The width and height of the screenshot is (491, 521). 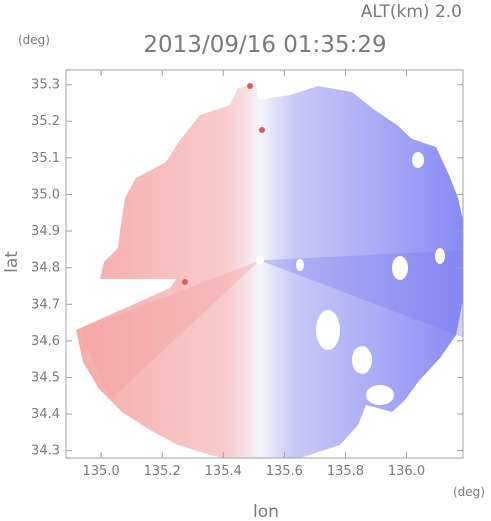 What do you see at coordinates (284, 471) in the screenshot?
I see `x-tick-label: 135.6` at bounding box center [284, 471].